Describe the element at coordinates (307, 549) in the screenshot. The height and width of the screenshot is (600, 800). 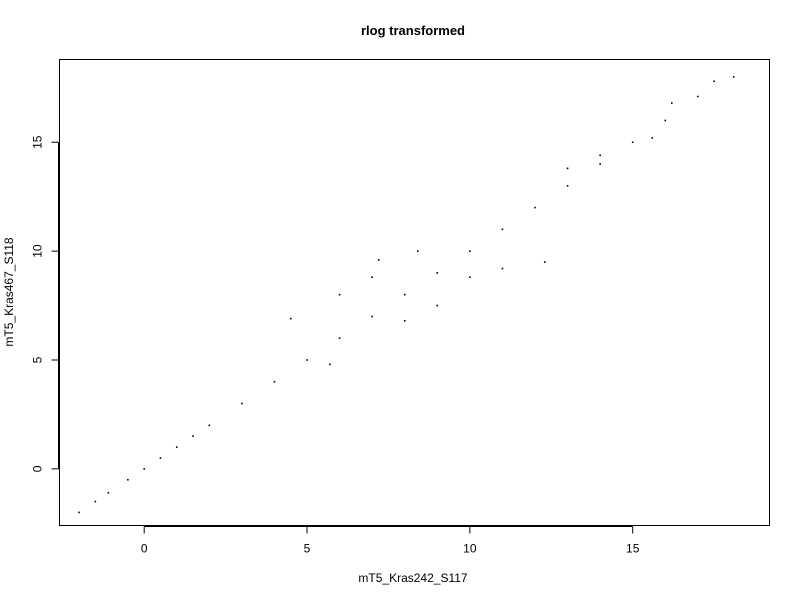
I see `x-tick-label: 5` at that location.